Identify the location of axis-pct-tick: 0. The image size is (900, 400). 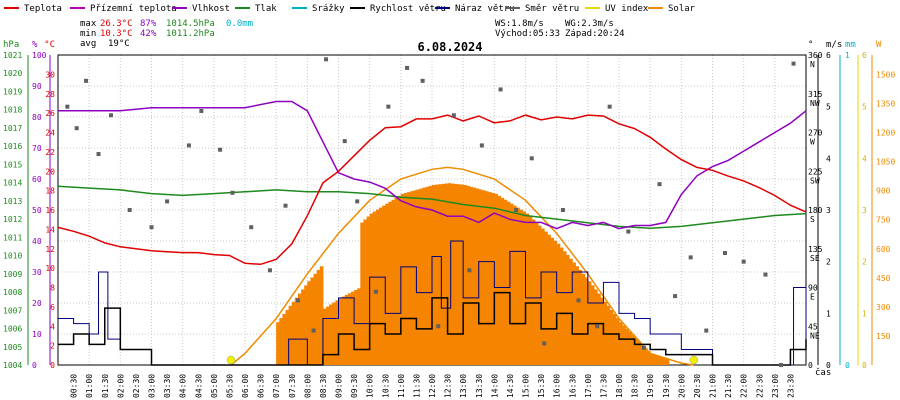
(34, 365).